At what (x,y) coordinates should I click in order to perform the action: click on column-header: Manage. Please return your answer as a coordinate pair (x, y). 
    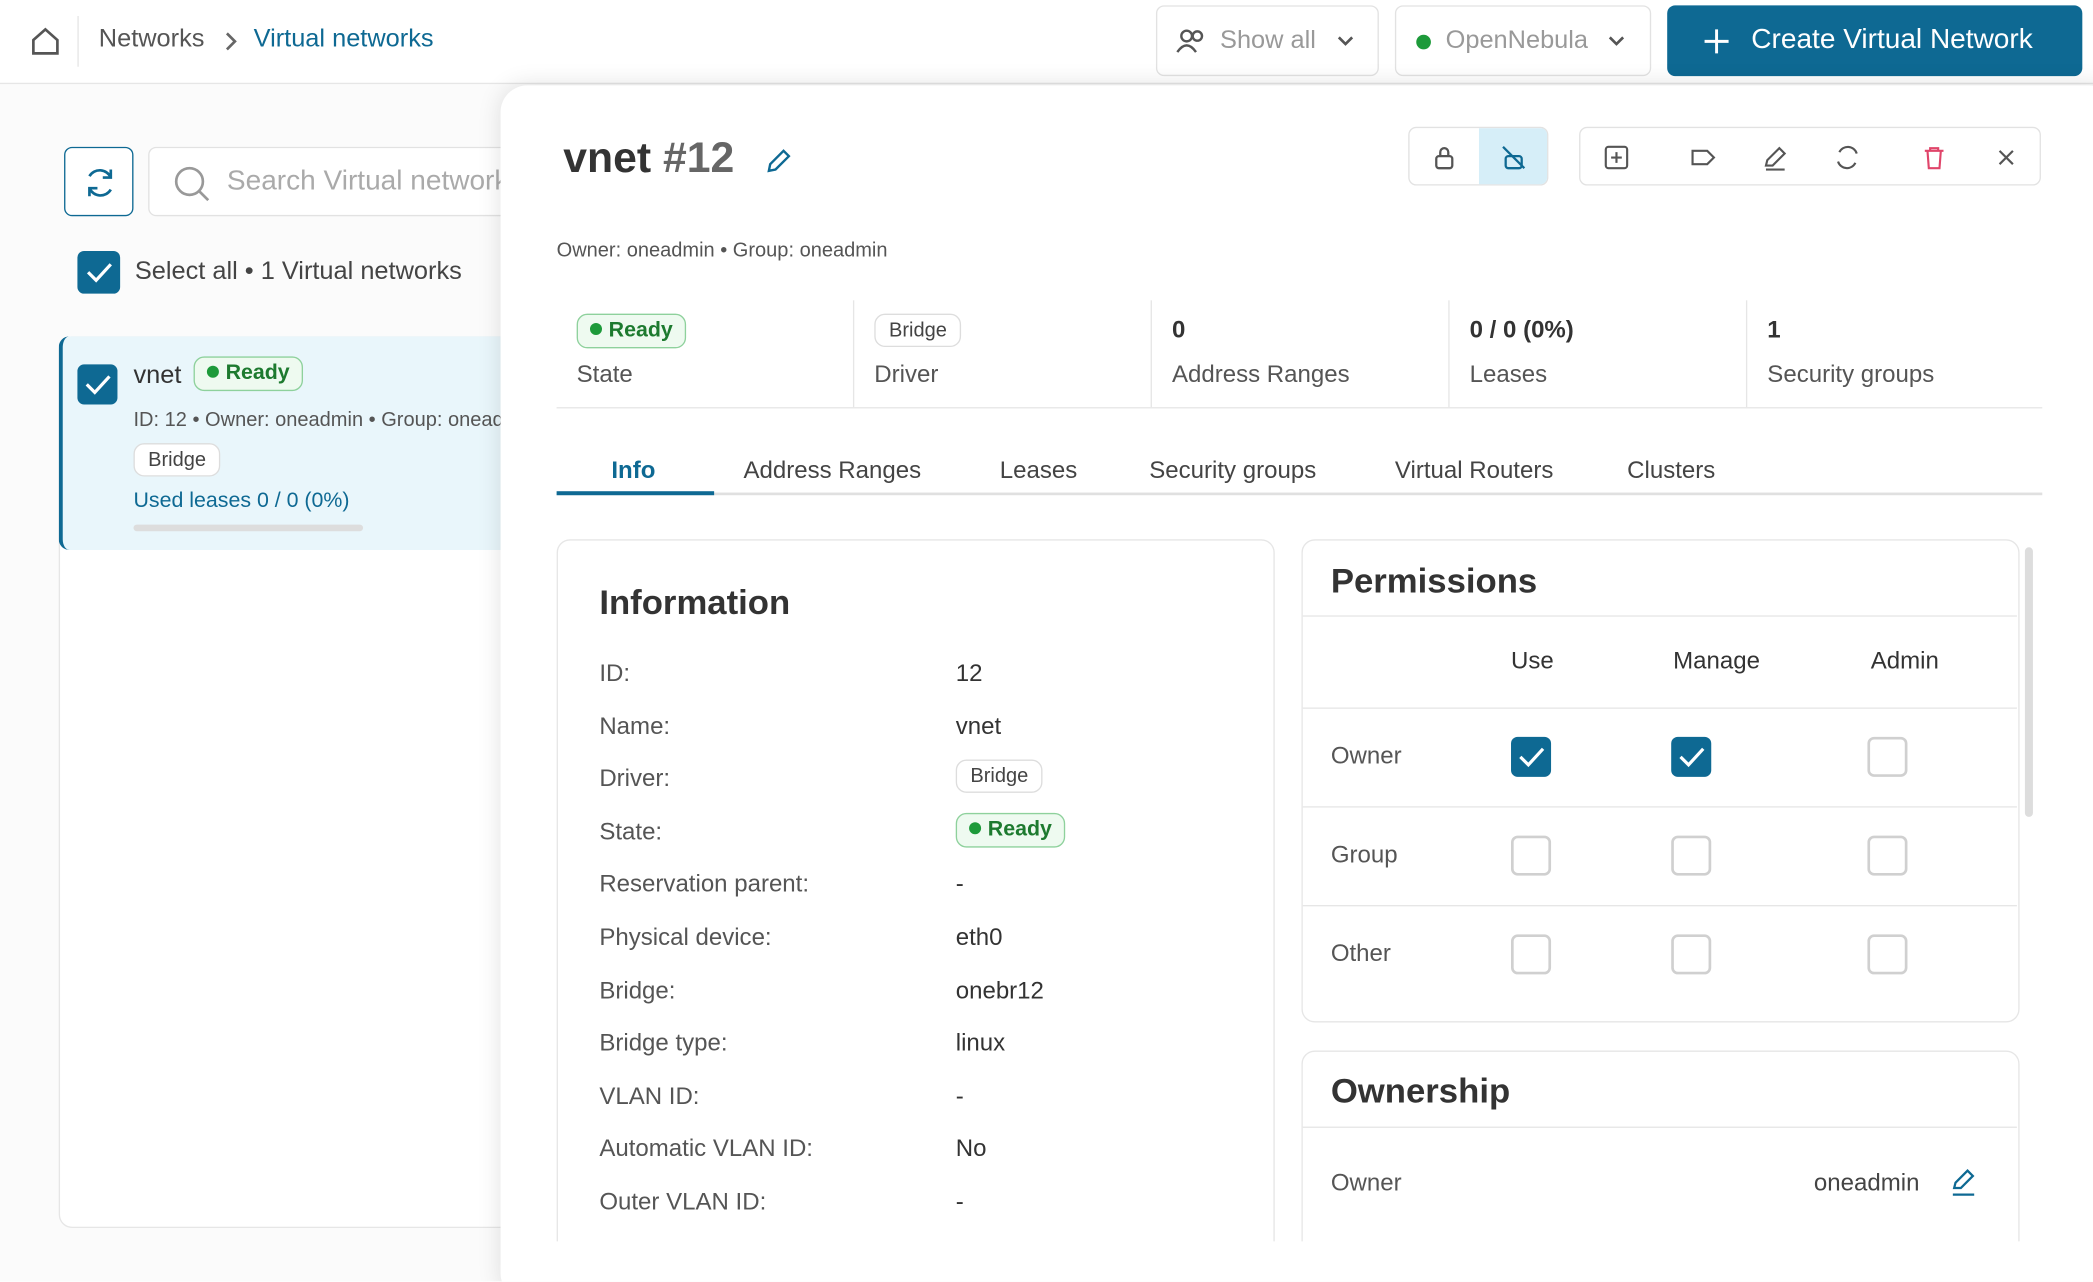
    Looking at the image, I should click on (1717, 661).